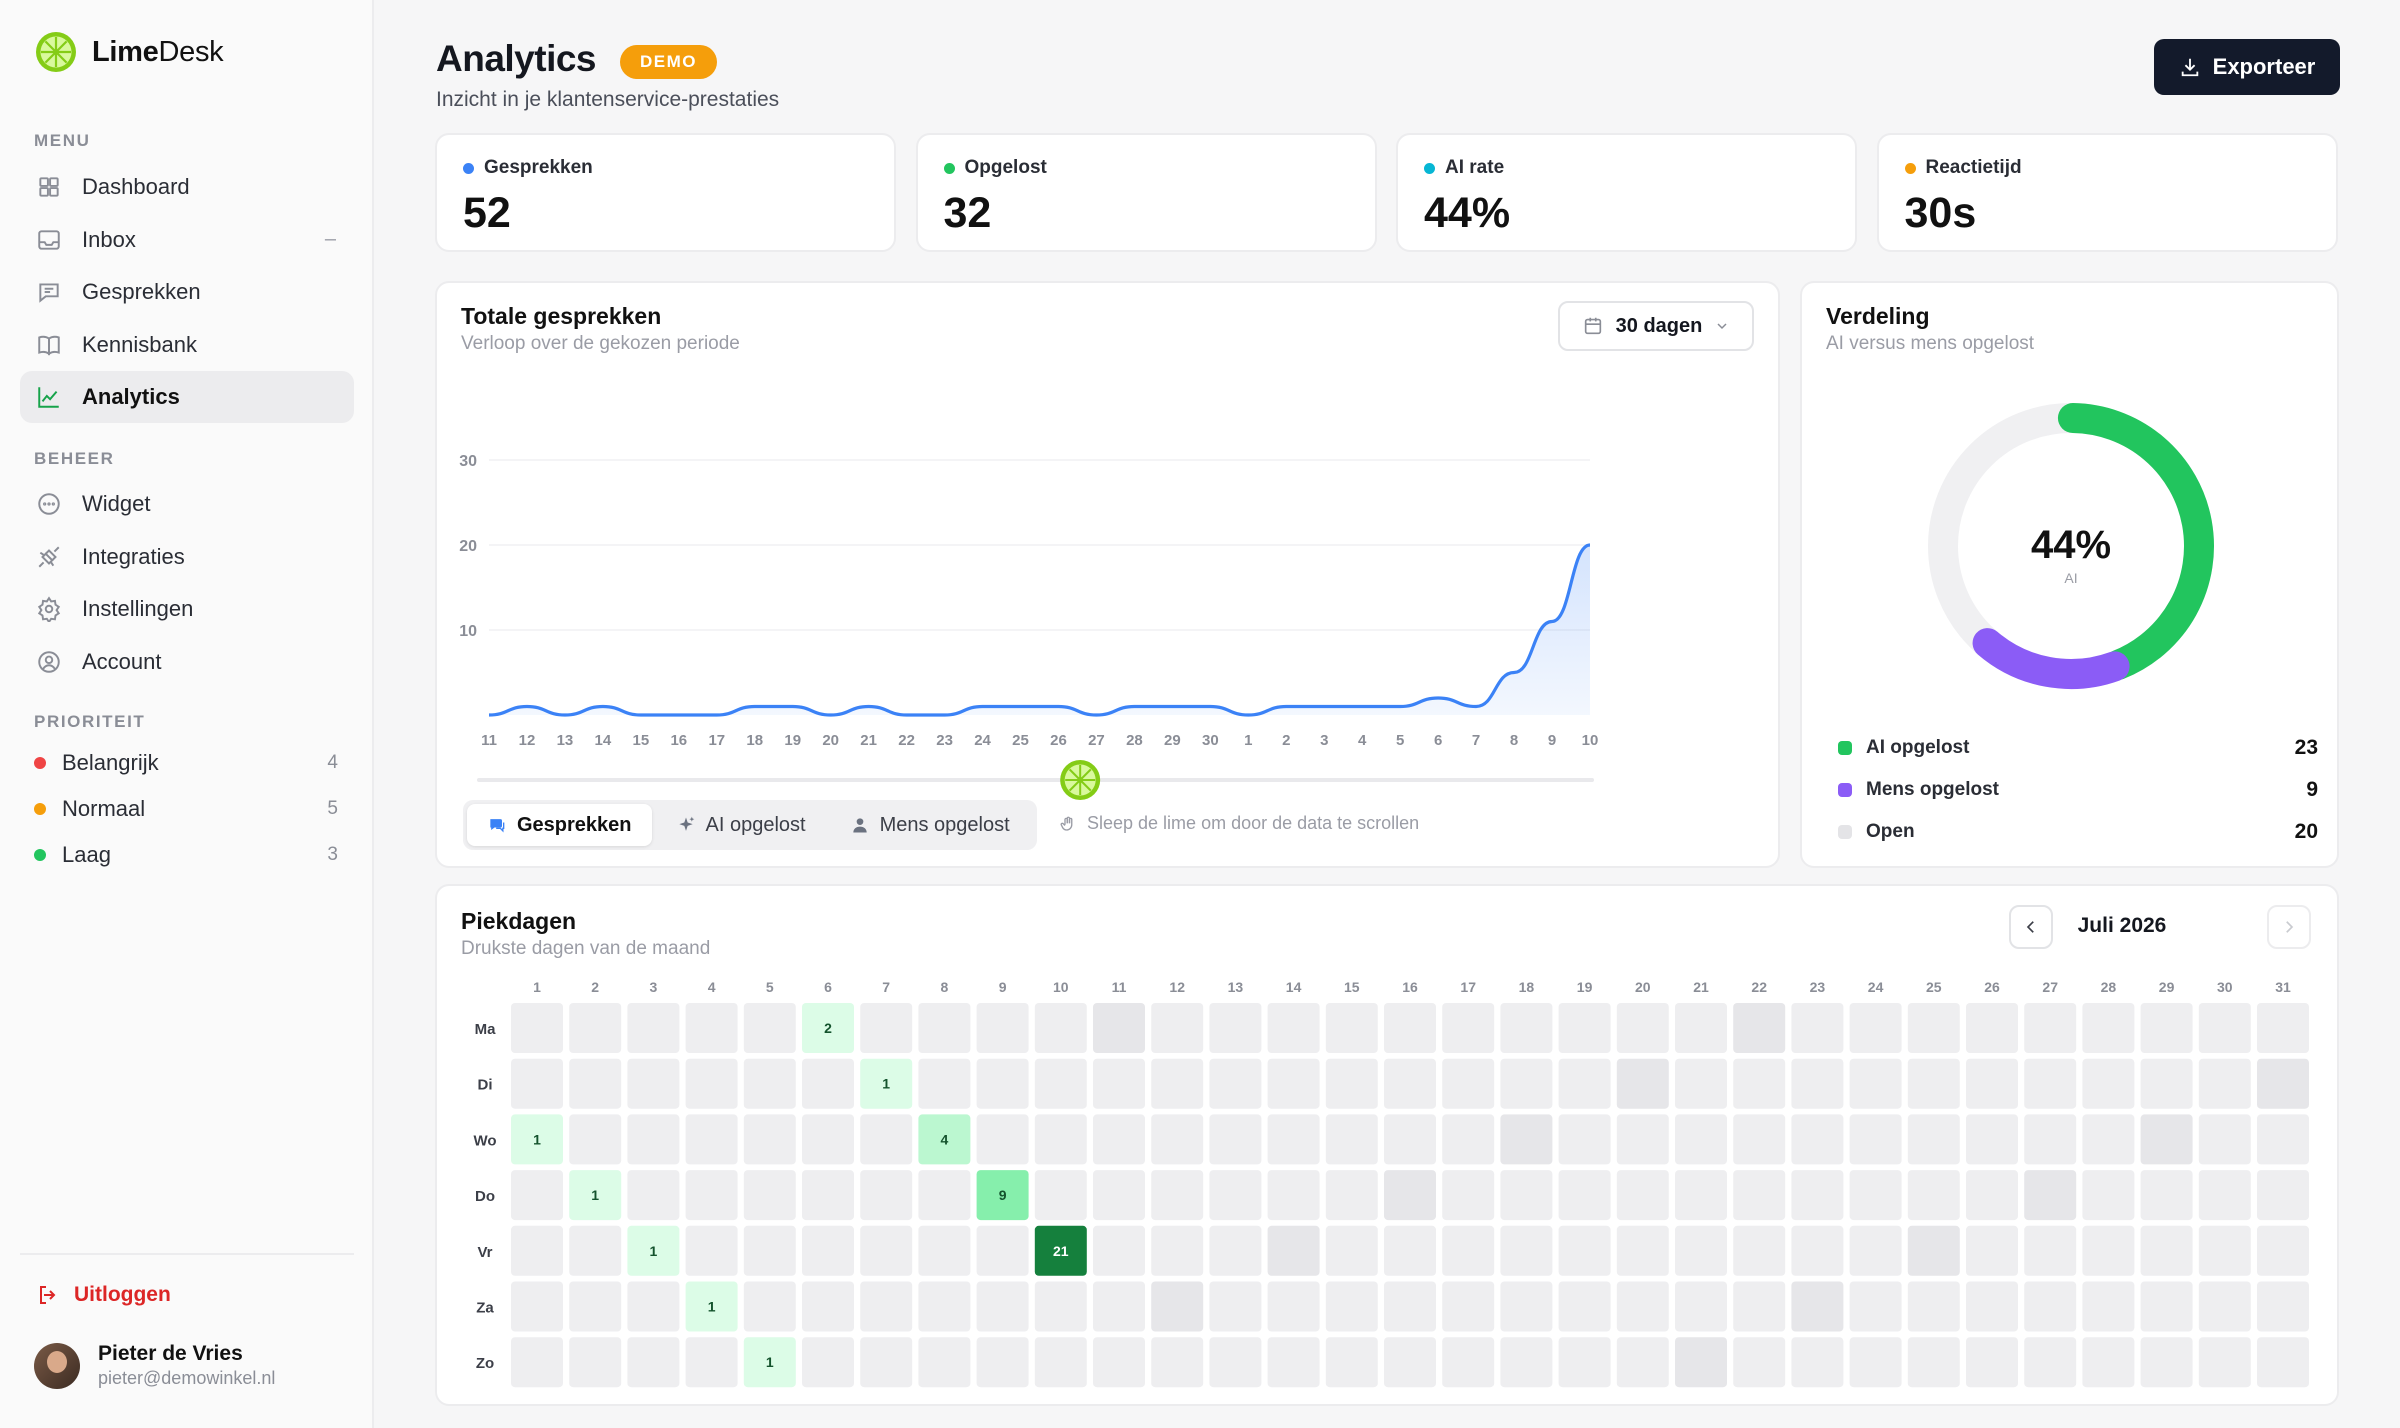 This screenshot has height=1428, width=2400. Describe the element at coordinates (187, 609) in the screenshot. I see `sidebar-item-instellingen: Instellingen` at that location.